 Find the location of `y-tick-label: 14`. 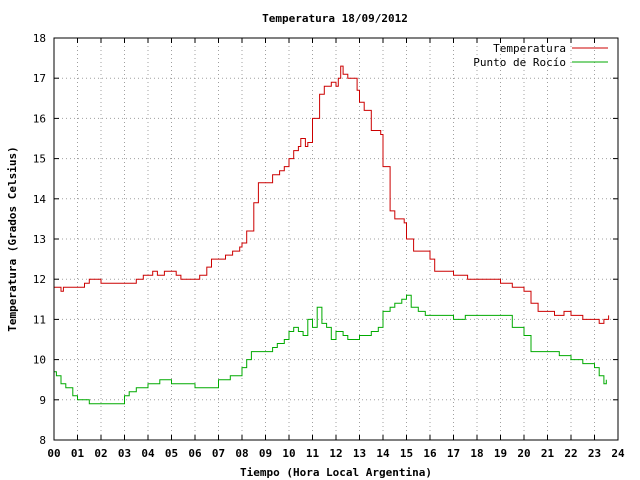

y-tick-label: 14 is located at coordinates (40, 199).